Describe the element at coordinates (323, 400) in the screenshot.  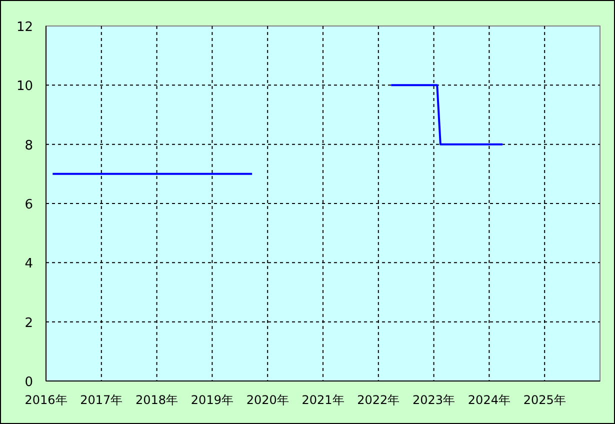
I see `x-tick-label: 2021年` at that location.